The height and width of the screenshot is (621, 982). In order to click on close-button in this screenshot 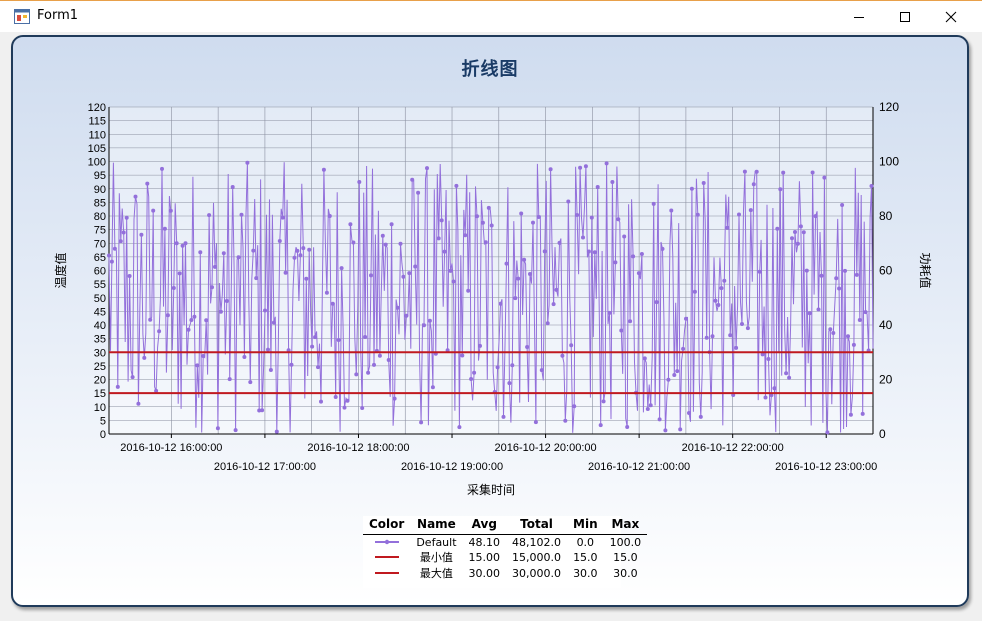, I will do `click(951, 16)`.